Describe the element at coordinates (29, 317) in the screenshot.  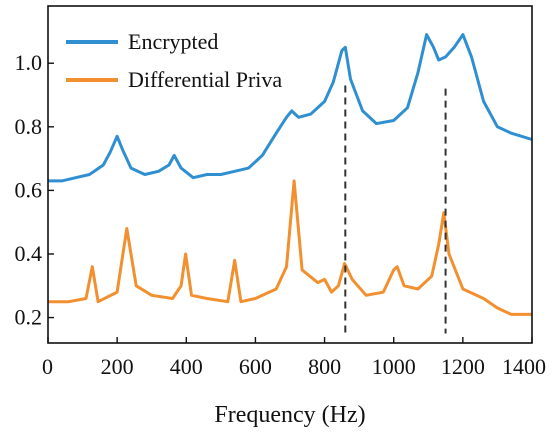
I see `y-tick-label: 0.2` at that location.